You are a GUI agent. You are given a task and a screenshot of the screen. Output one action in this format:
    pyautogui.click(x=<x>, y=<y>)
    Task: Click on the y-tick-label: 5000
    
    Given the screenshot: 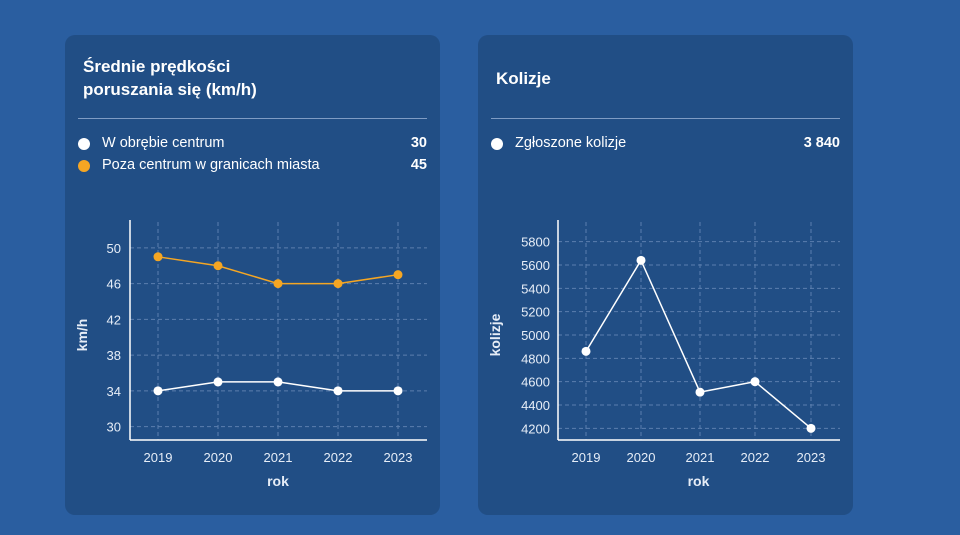 What is the action you would take?
    pyautogui.click(x=535, y=335)
    